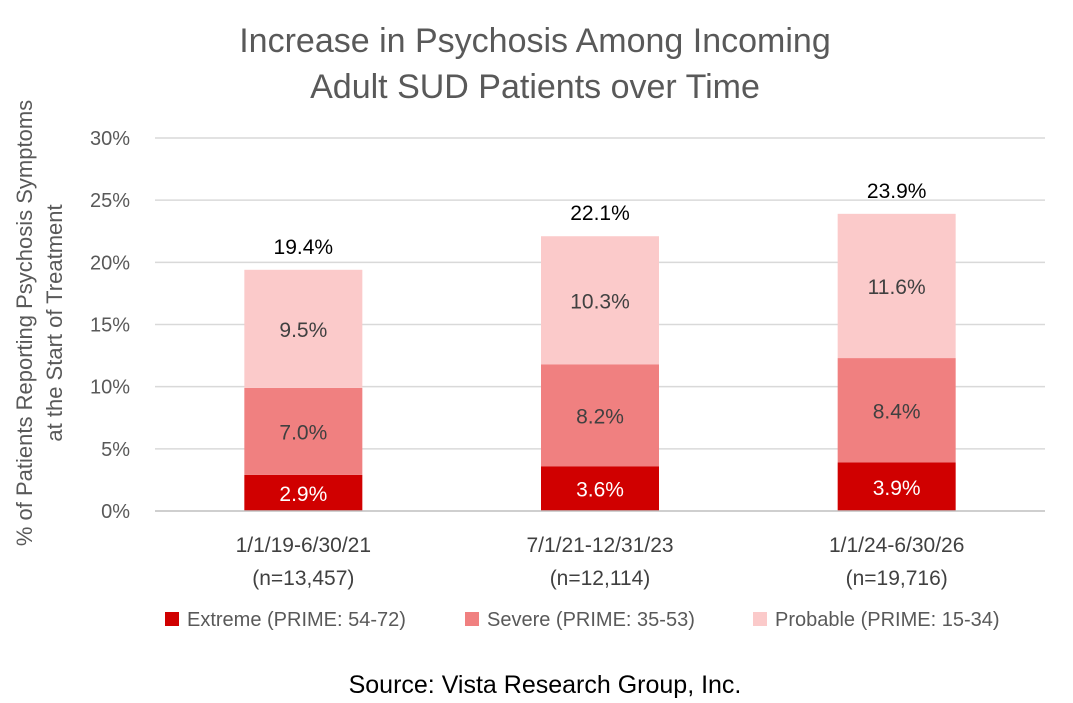 Image resolution: width=1073 pixels, height=703 pixels. I want to click on bar-segment-label: 10.3%, so click(600, 301).